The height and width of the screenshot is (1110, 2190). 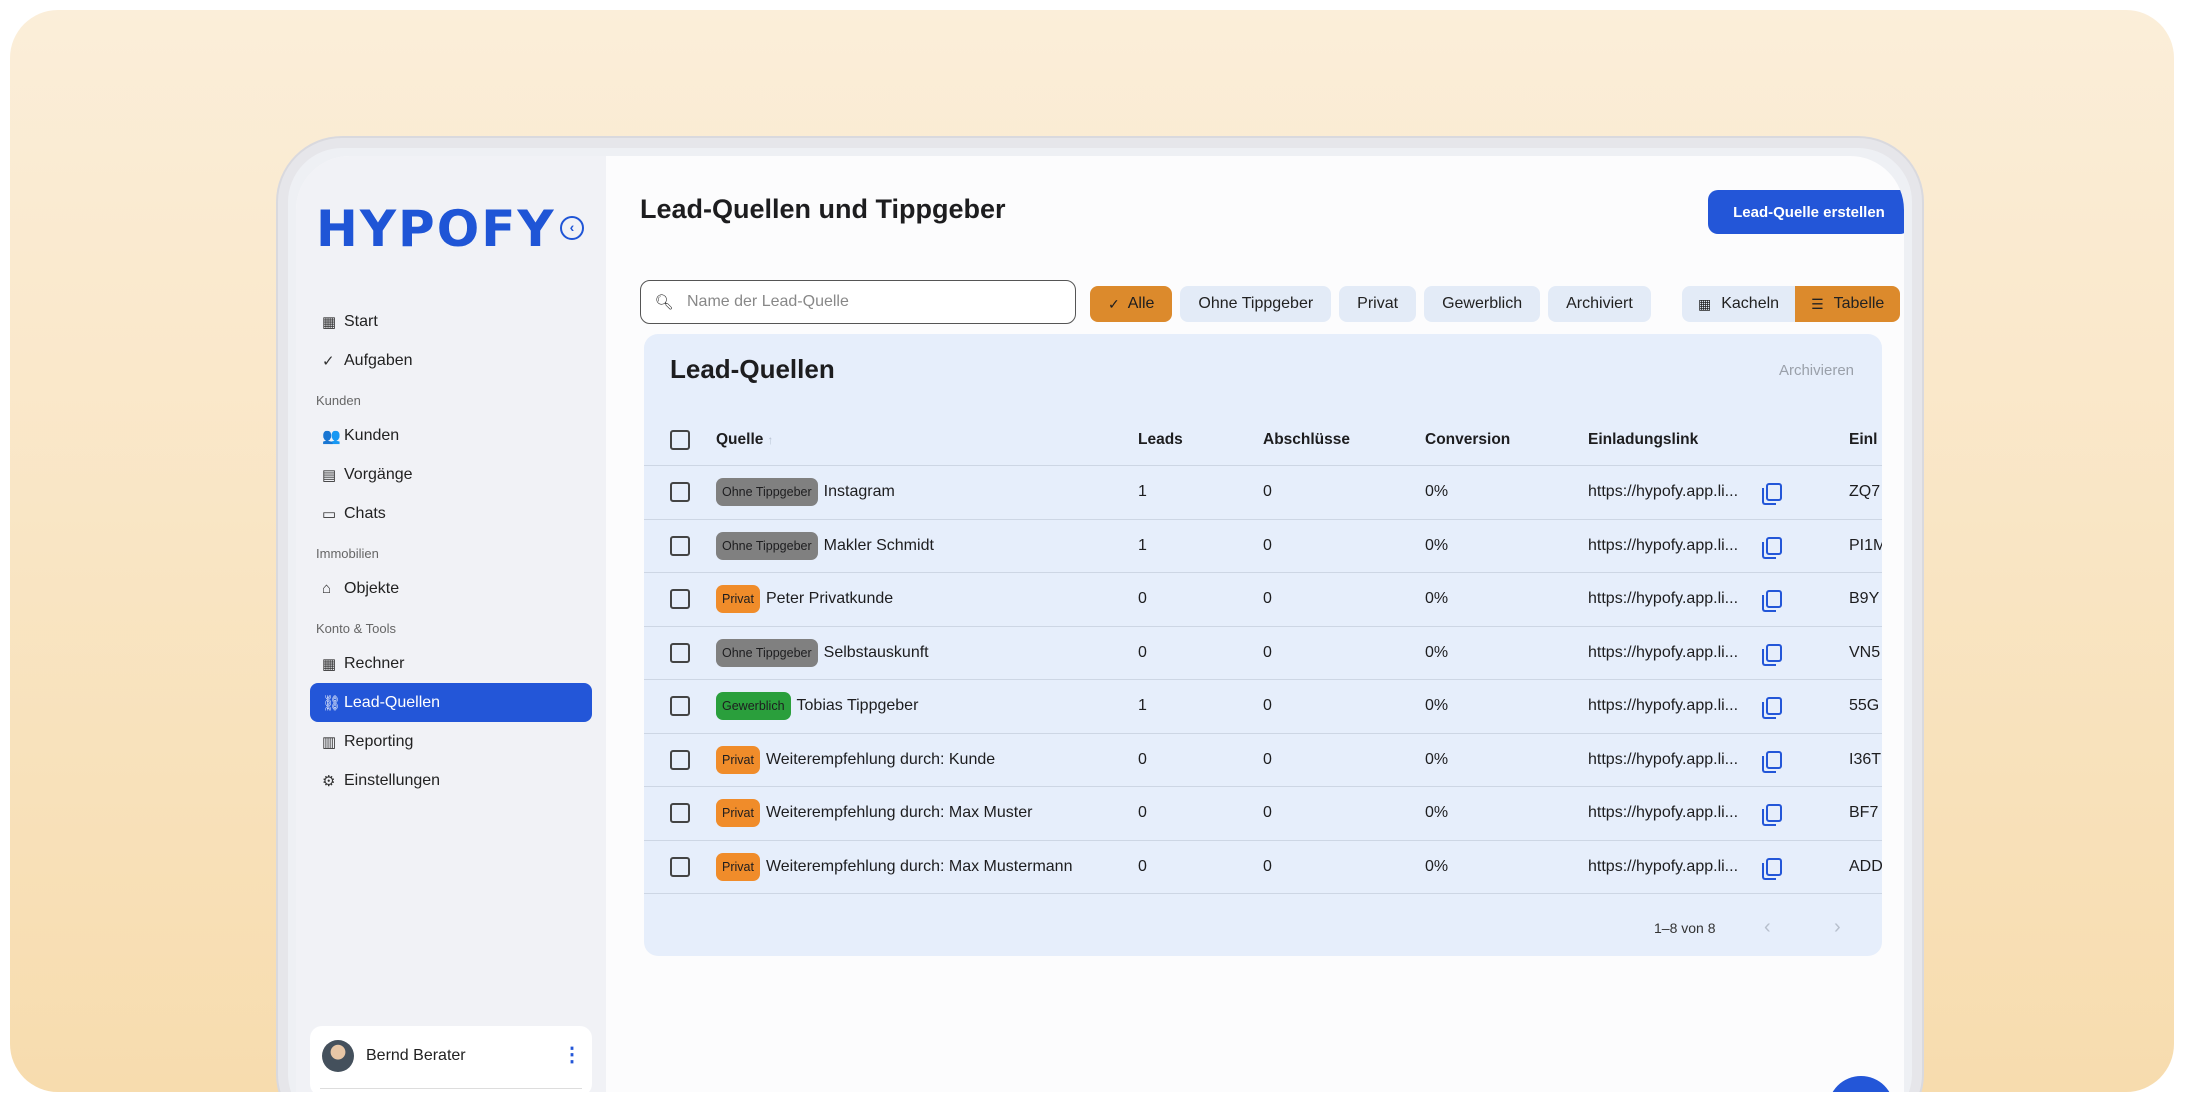 I want to click on type-badge: Gewerblich, so click(x=753, y=706).